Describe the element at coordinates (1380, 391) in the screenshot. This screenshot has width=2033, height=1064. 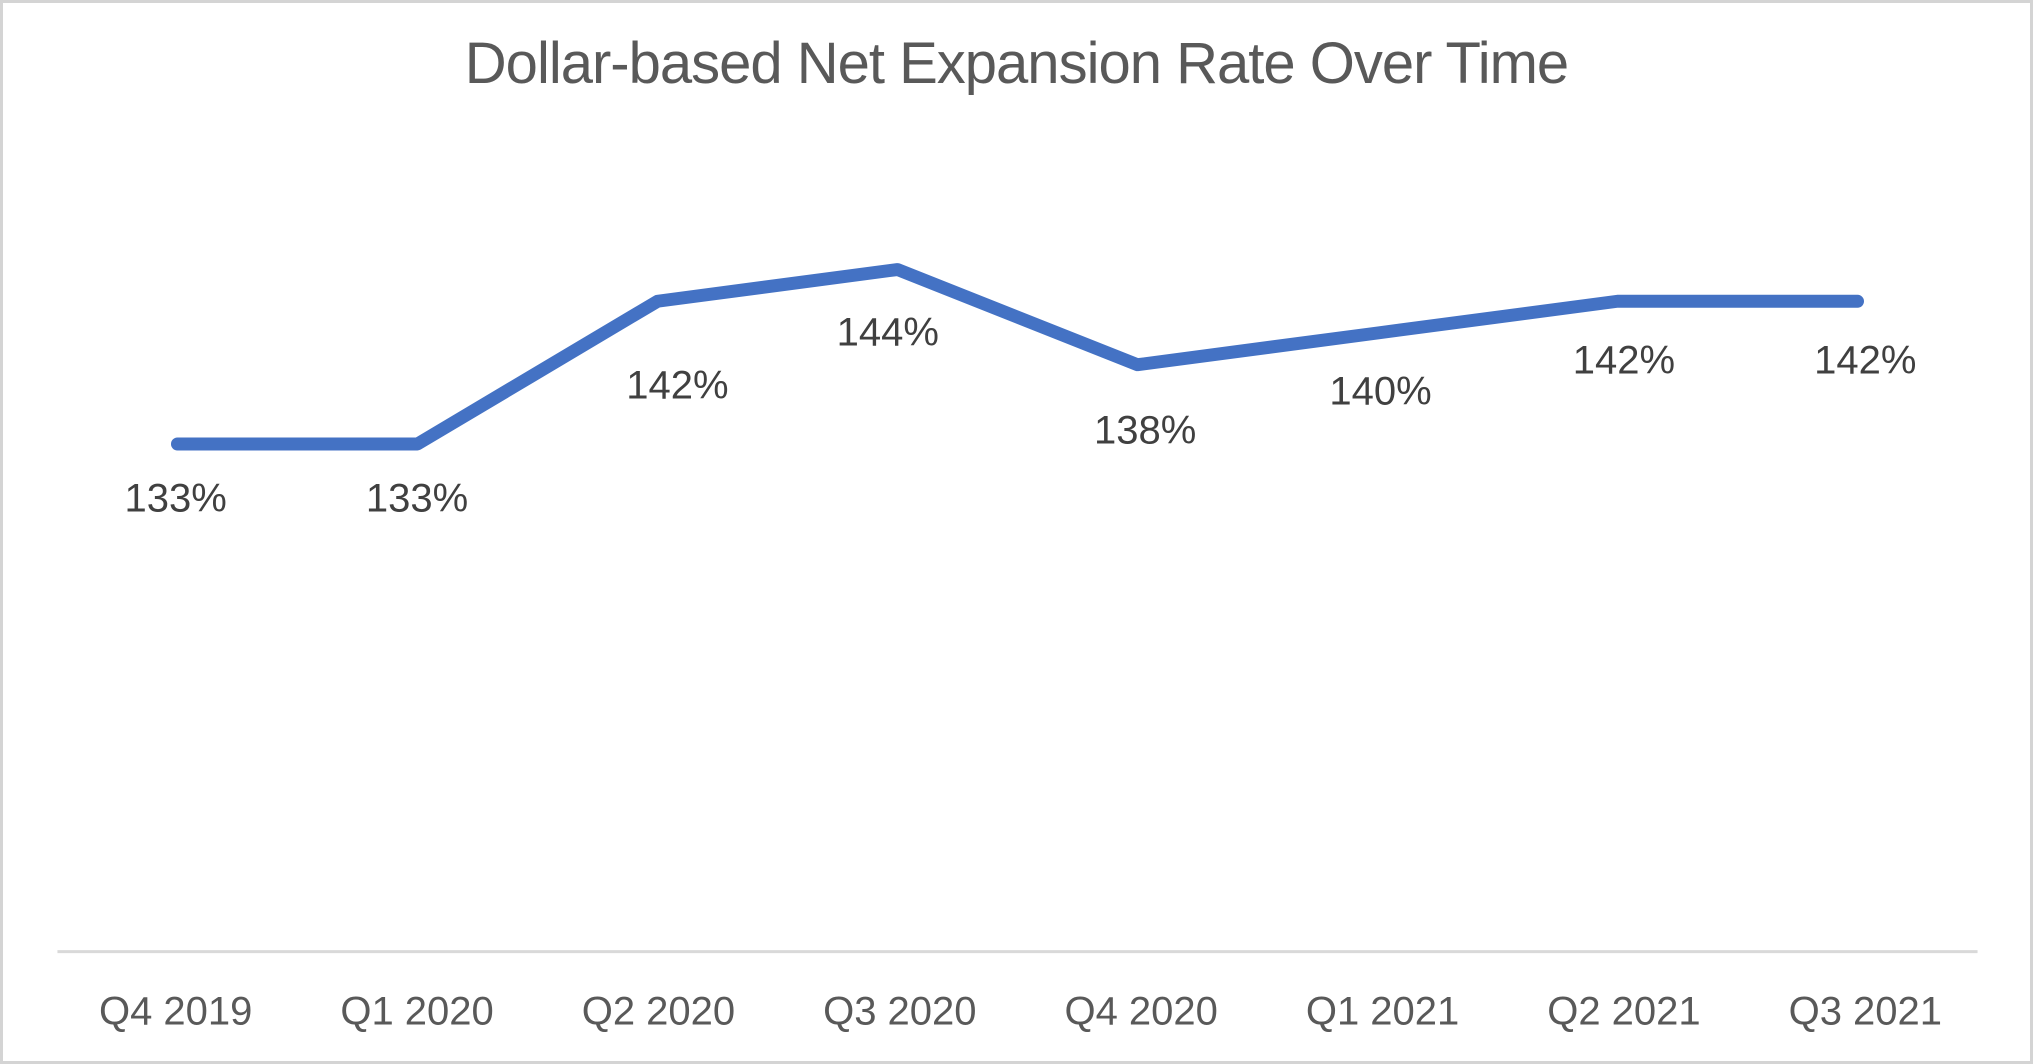
I see `data-label: 140%` at that location.